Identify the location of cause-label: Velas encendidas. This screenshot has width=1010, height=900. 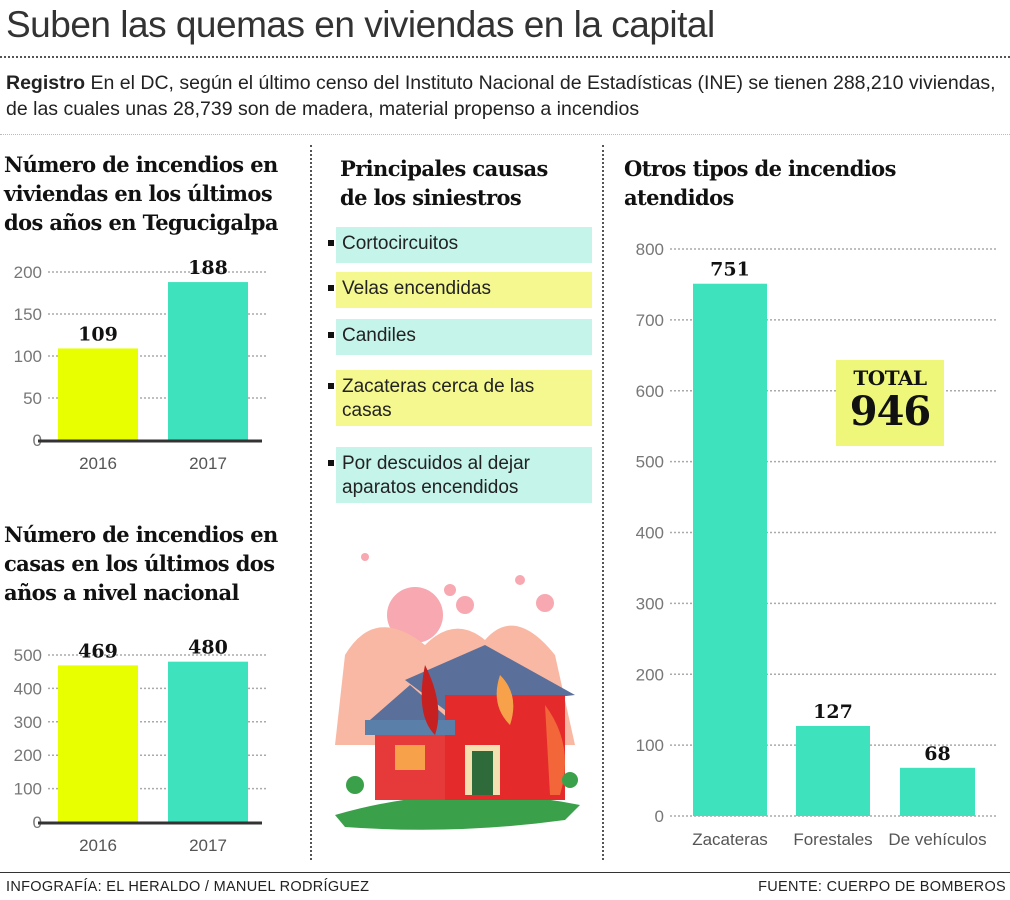
(416, 288).